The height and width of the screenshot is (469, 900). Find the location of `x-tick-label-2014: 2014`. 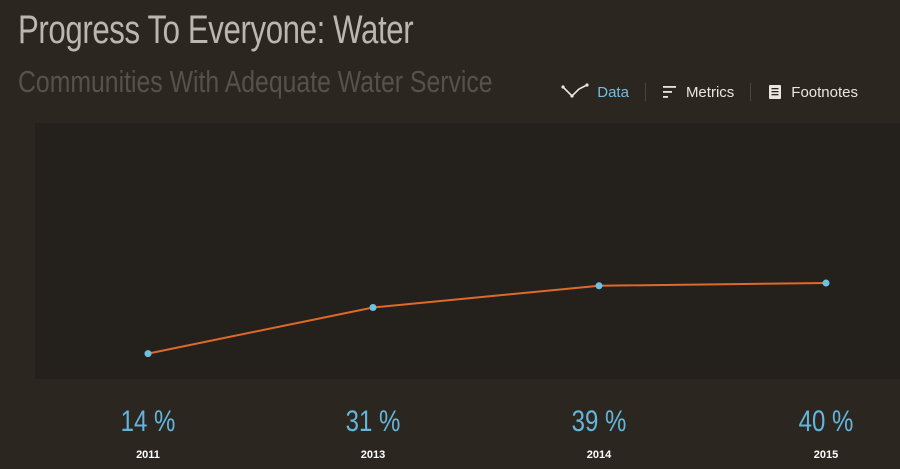

x-tick-label-2014: 2014 is located at coordinates (599, 455).